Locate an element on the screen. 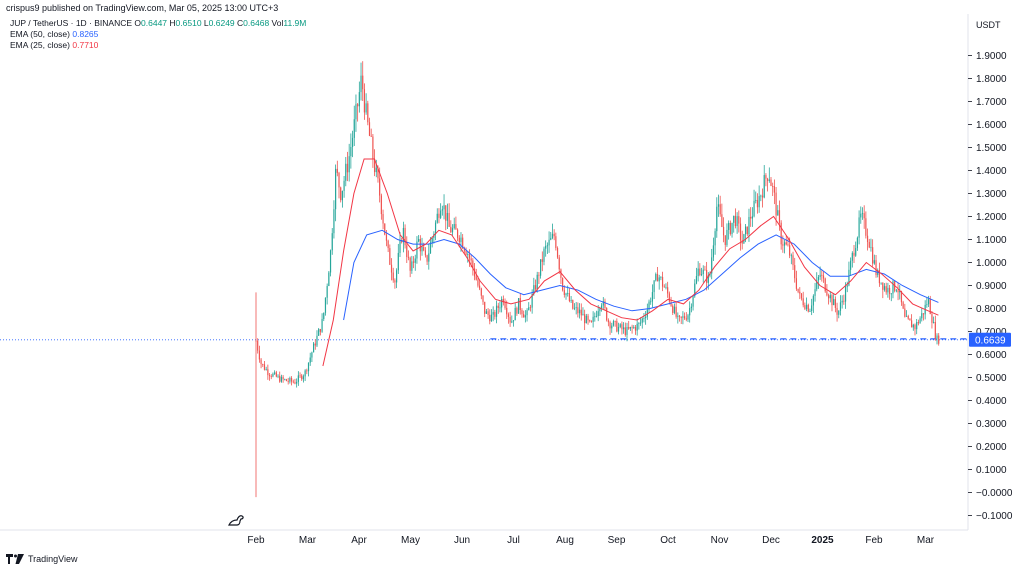 This screenshot has height=569, width=1024. y-tick-label: 1.0000 is located at coordinates (991, 263).